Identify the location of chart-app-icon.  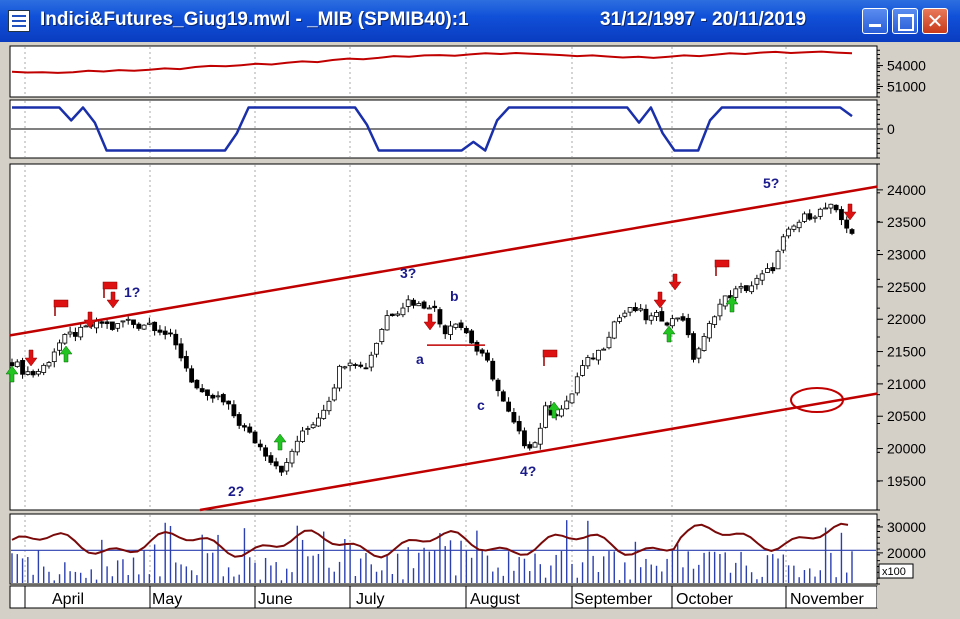
(19, 21).